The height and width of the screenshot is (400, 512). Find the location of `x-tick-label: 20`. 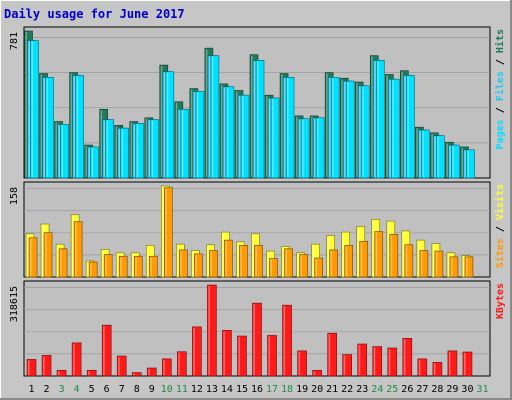

x-tick-label: 20 is located at coordinates (317, 389).